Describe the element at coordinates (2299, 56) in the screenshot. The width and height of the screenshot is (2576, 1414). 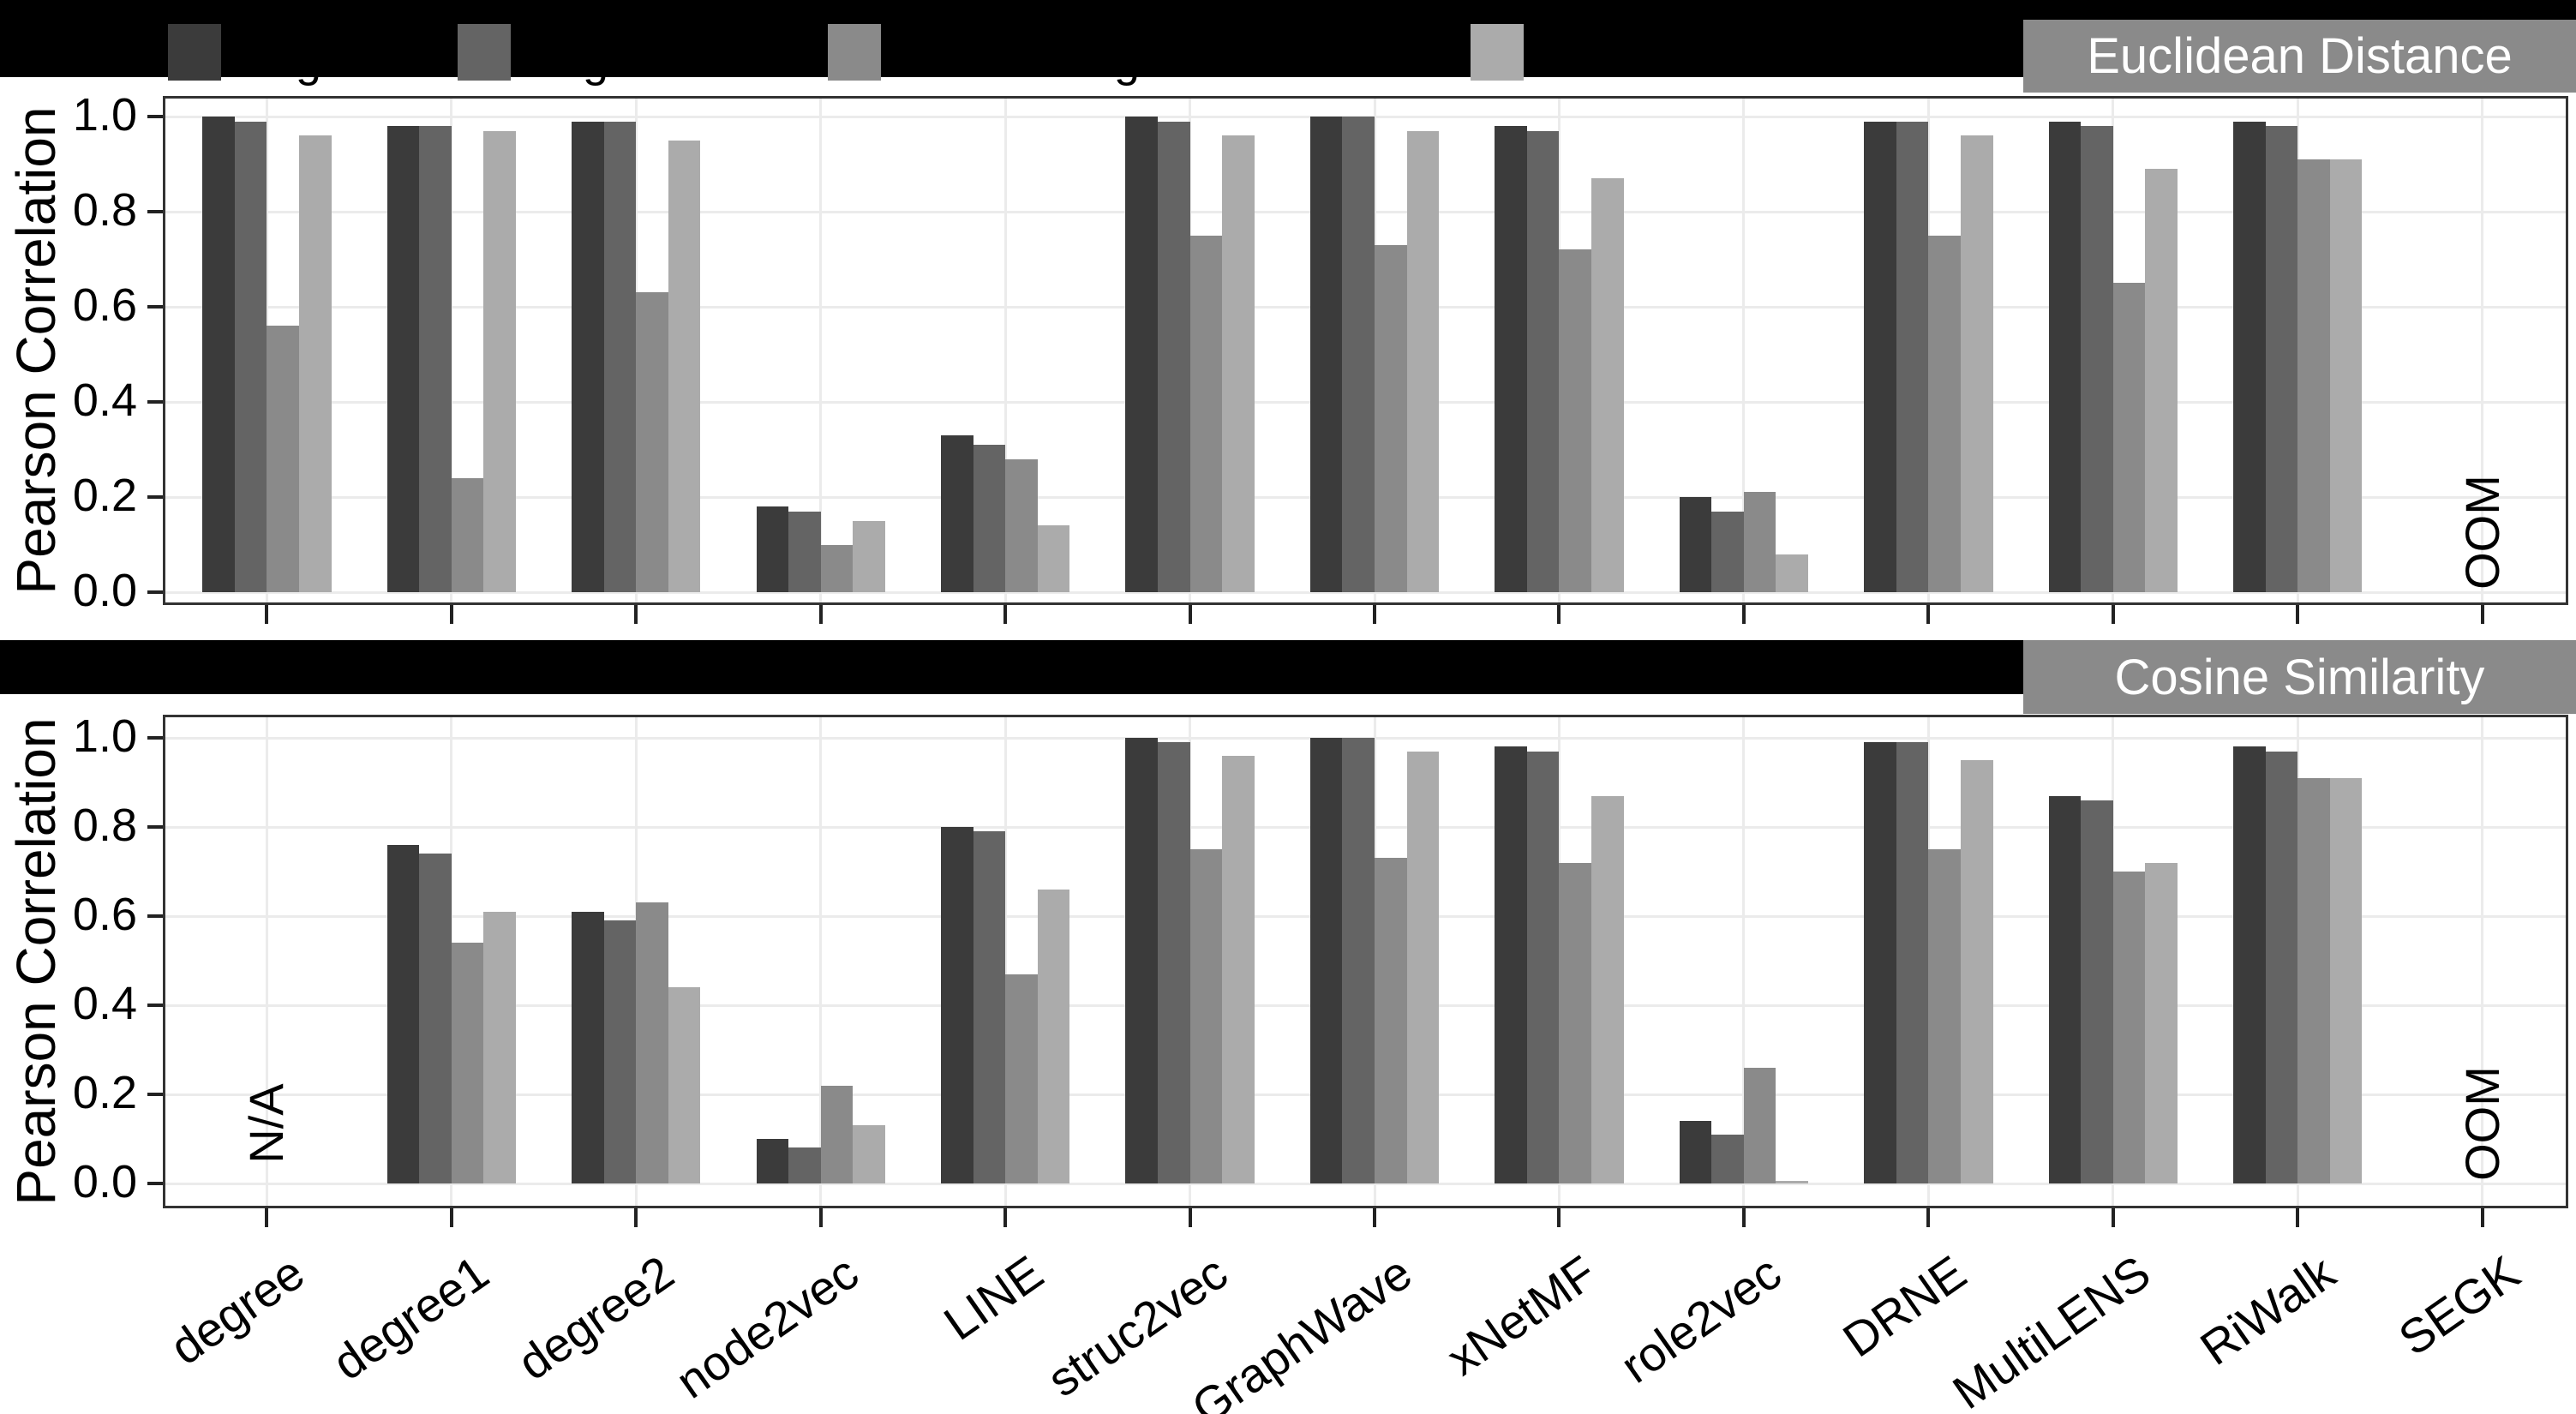
I see `facet-strip: Euclidean Distance` at that location.